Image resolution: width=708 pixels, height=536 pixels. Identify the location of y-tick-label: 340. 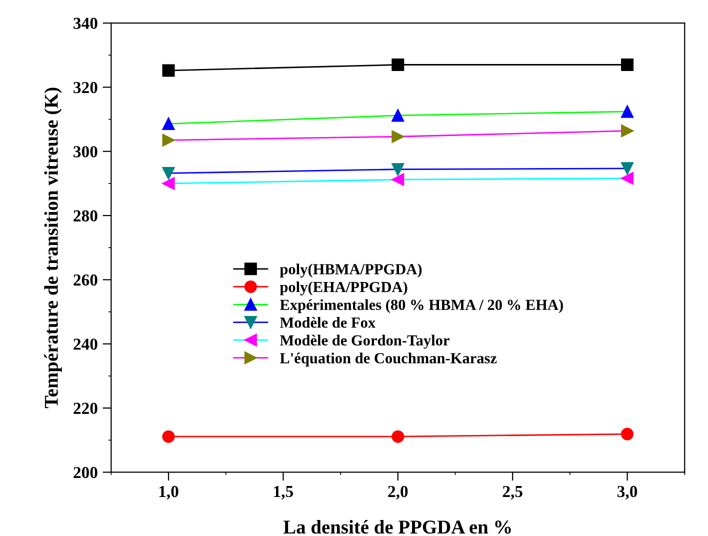
(86, 23).